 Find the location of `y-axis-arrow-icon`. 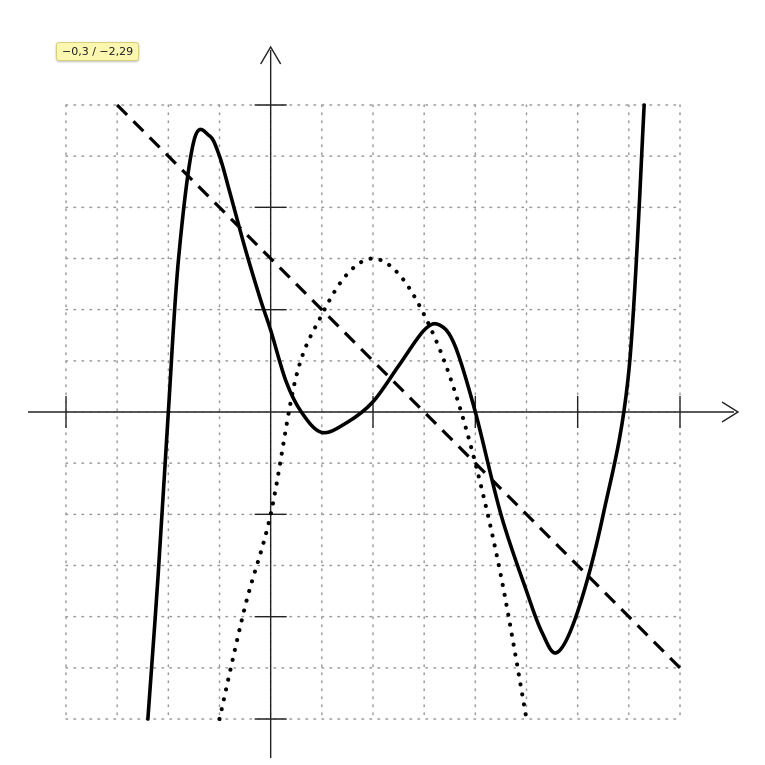

y-axis-arrow-icon is located at coordinates (271, 55).